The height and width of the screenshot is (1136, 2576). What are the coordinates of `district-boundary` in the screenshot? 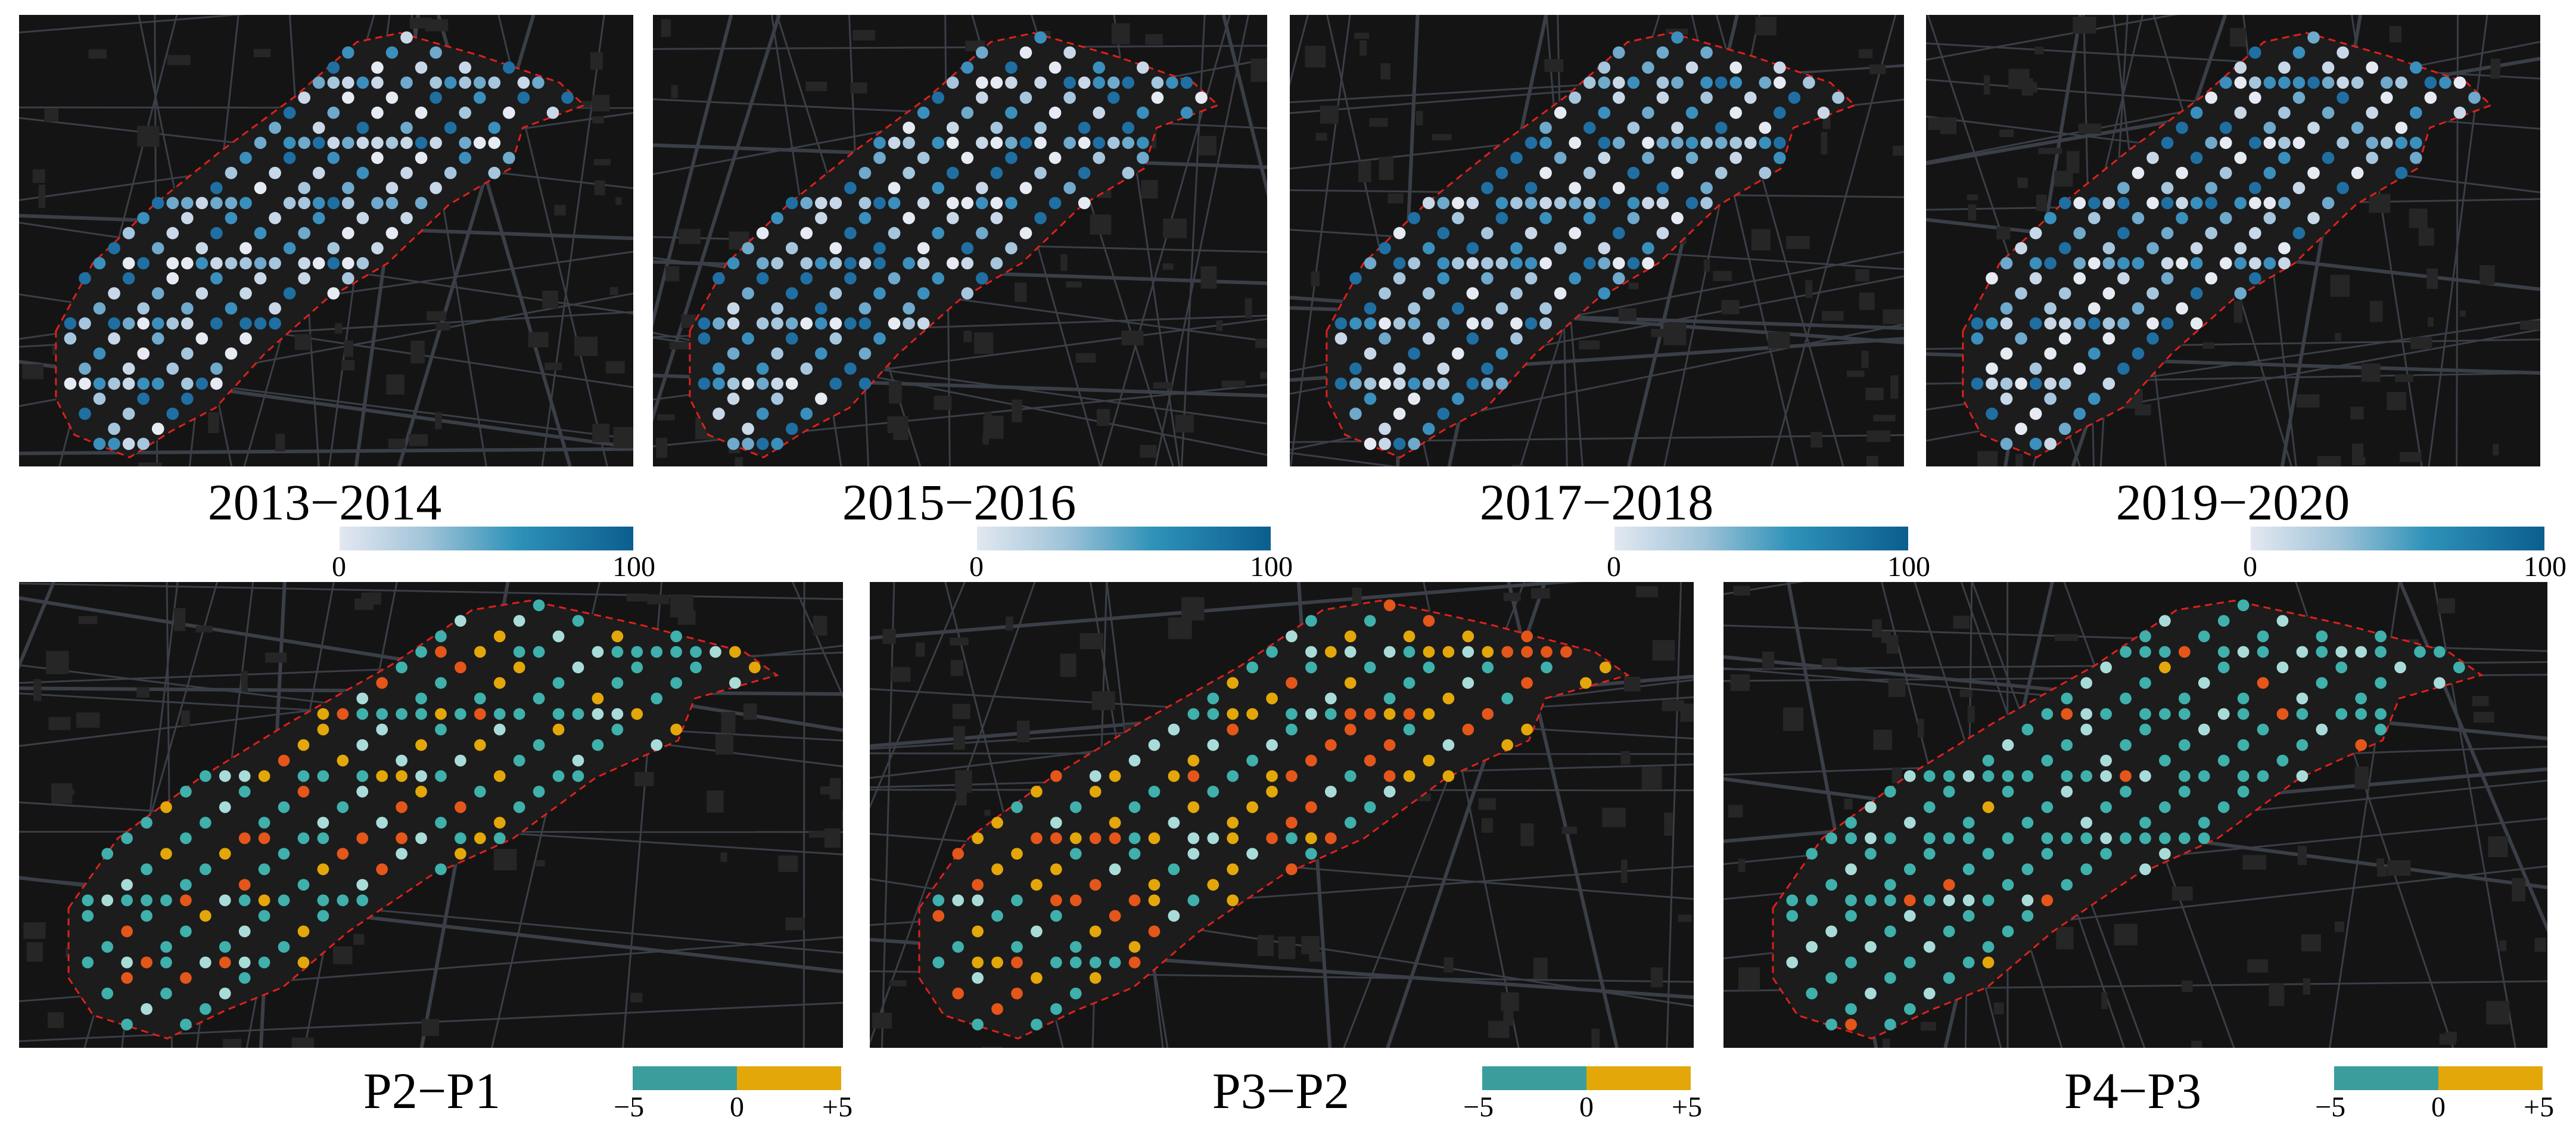 It's located at (1274, 819).